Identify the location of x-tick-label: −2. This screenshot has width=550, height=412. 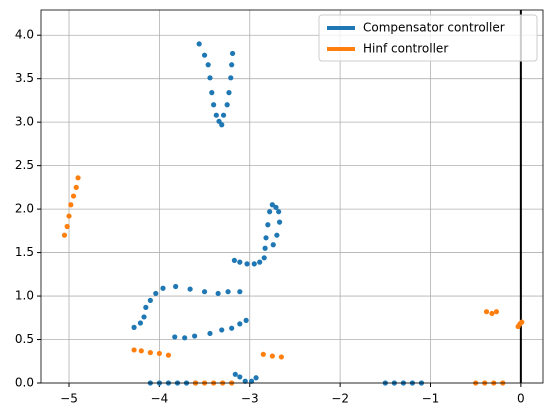
(340, 399).